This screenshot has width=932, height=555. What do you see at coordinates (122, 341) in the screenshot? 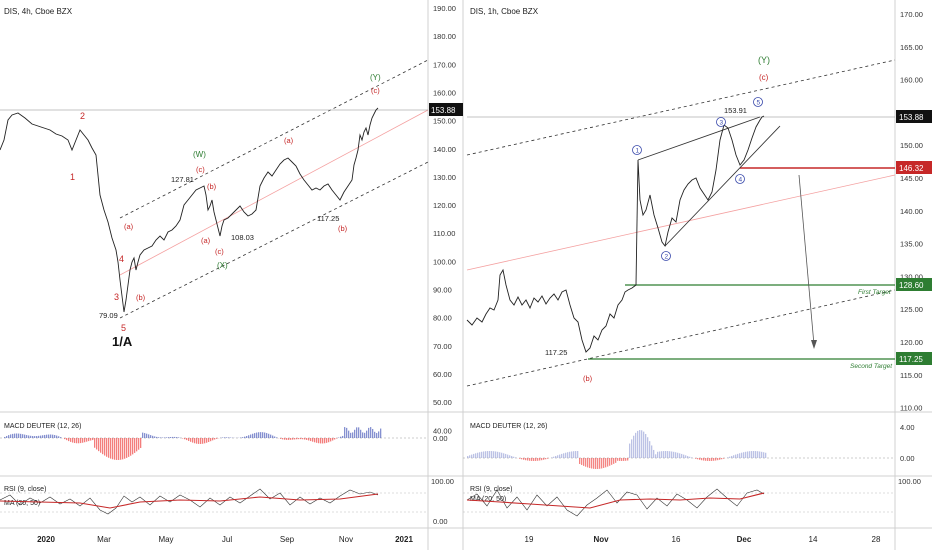
I see `left-wave-1a: 1/A` at bounding box center [122, 341].